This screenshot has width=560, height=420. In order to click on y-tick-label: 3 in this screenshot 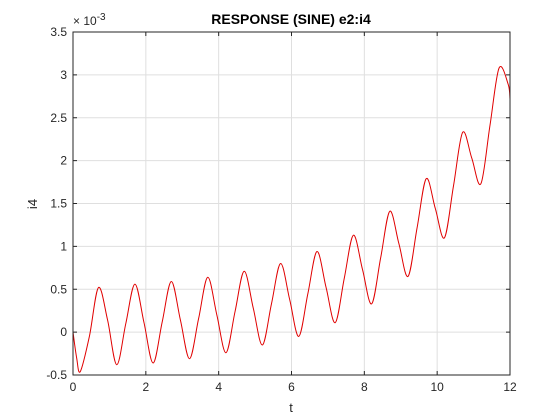, I will do `click(63, 75)`.